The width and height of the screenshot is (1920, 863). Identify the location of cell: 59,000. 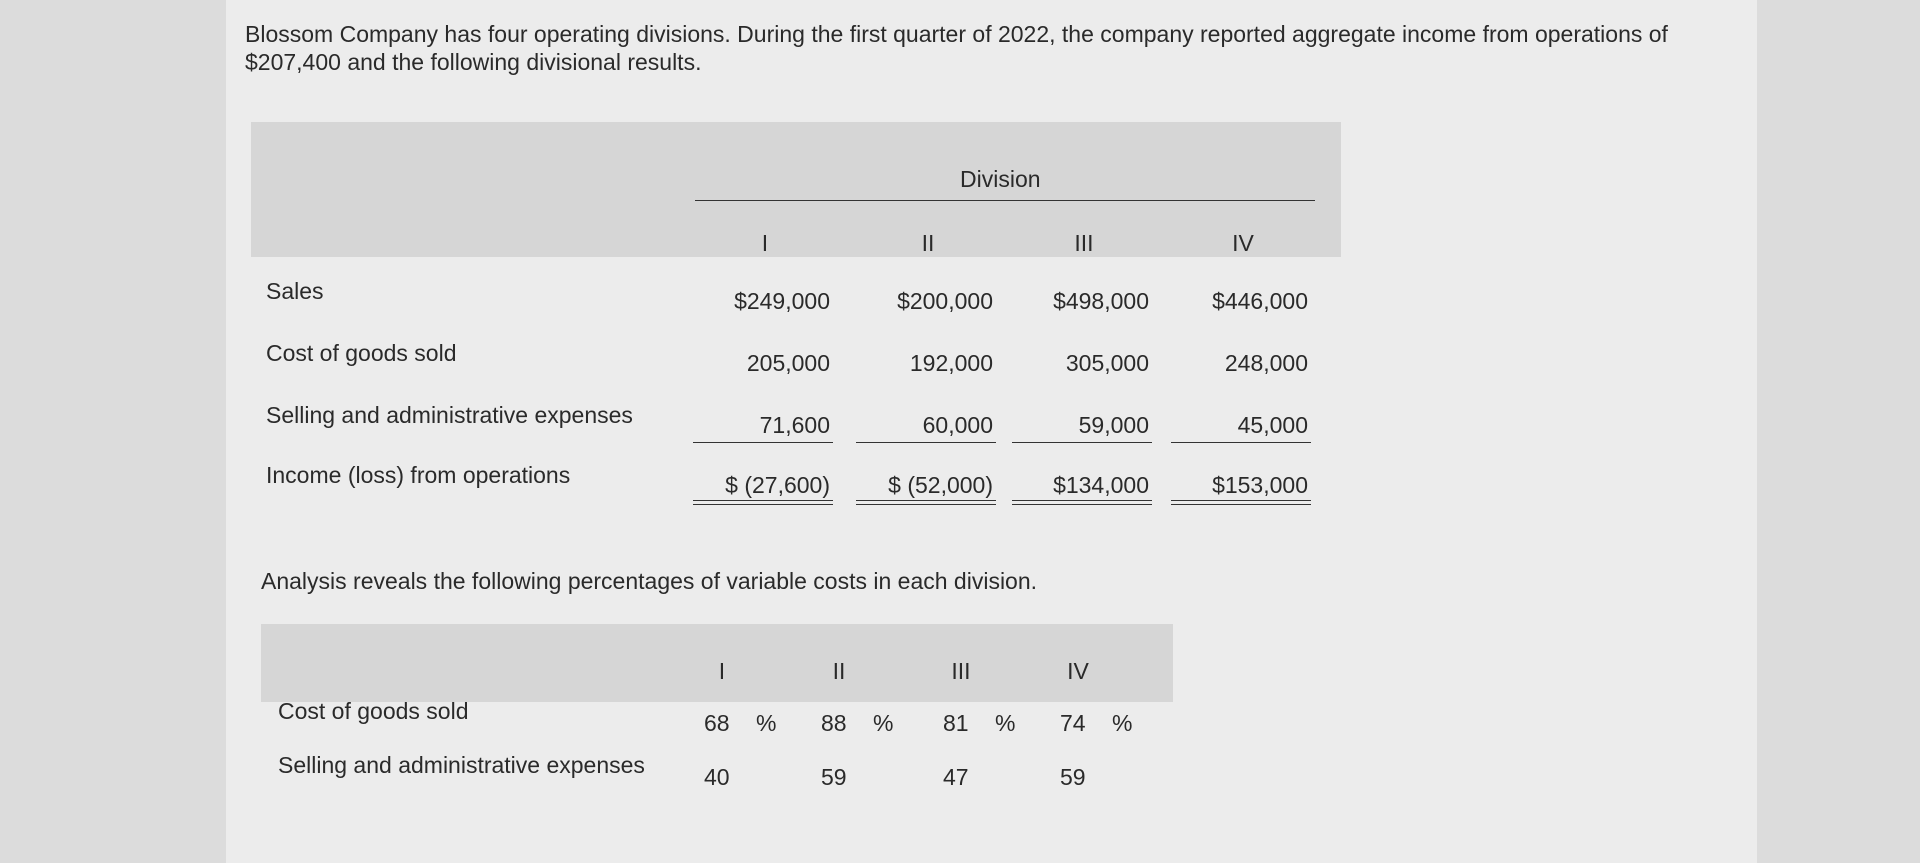
(1113, 425).